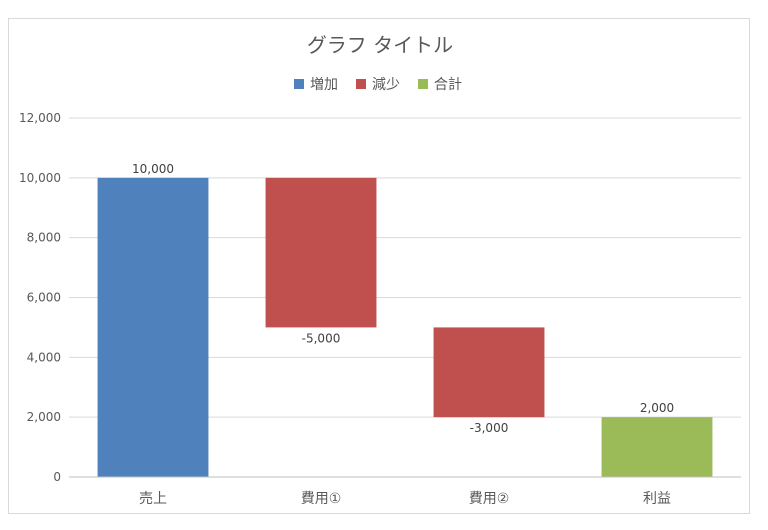 Image resolution: width=768 pixels, height=530 pixels. Describe the element at coordinates (57, 477) in the screenshot. I see `y-tick-label-0: 0` at that location.